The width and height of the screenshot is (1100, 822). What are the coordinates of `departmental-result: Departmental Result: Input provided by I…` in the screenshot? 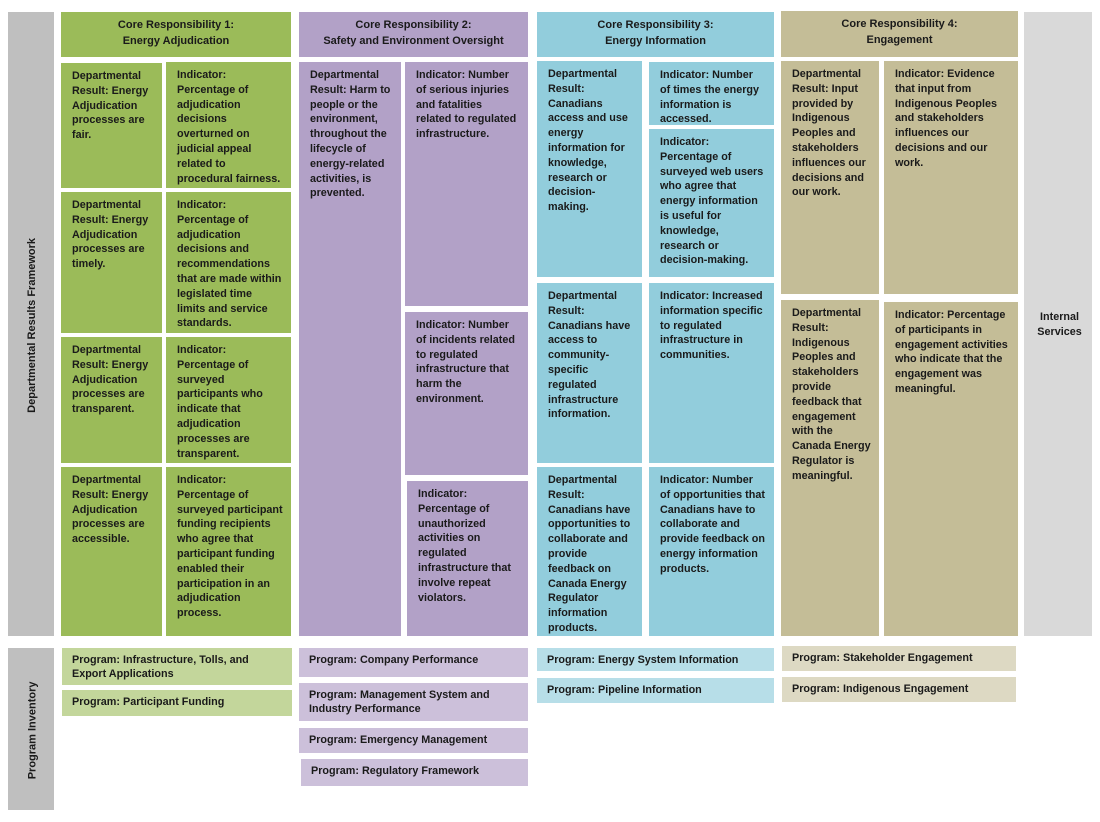 It's located at (830, 177).